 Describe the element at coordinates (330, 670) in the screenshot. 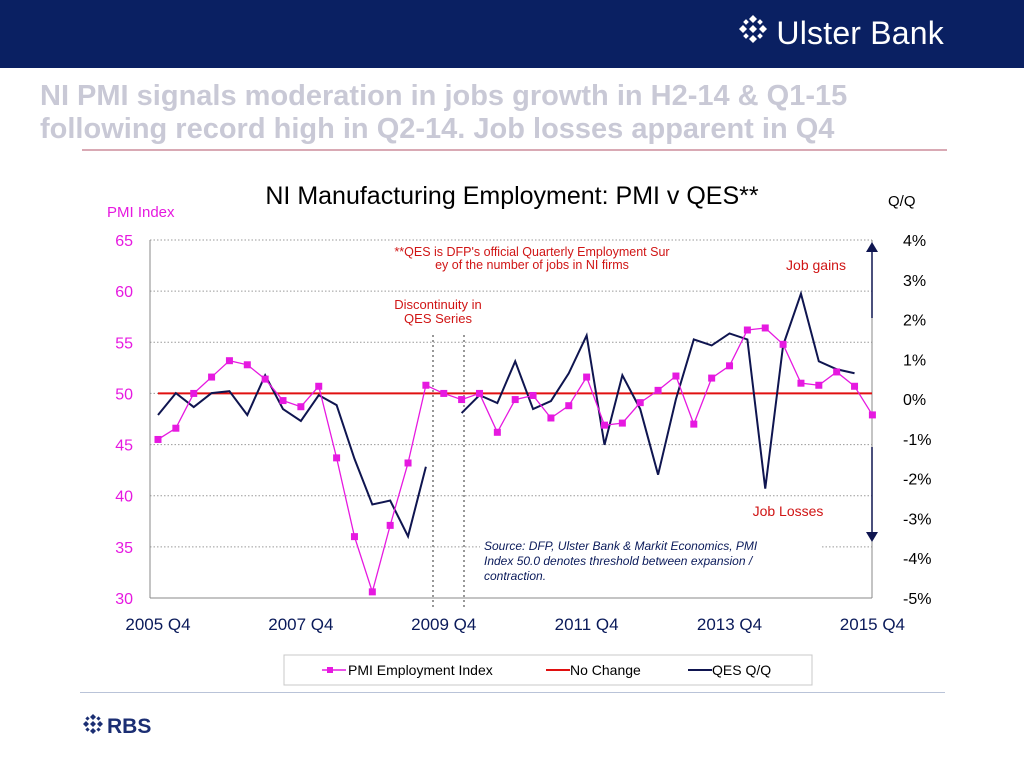

I see `legend-pmi-marker` at that location.